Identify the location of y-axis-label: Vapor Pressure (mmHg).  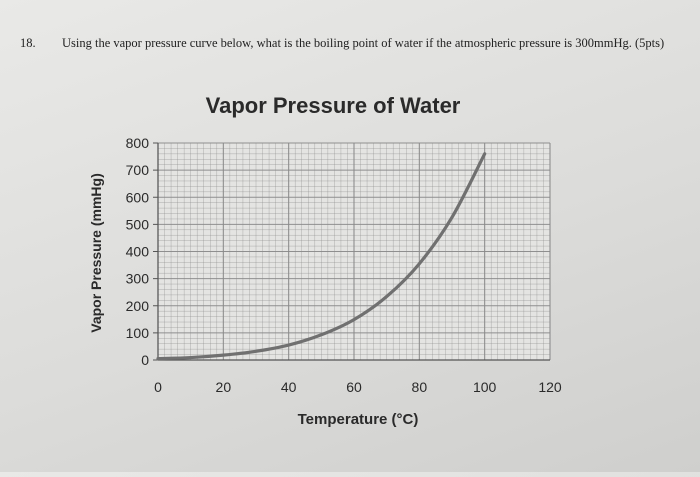
(96, 253).